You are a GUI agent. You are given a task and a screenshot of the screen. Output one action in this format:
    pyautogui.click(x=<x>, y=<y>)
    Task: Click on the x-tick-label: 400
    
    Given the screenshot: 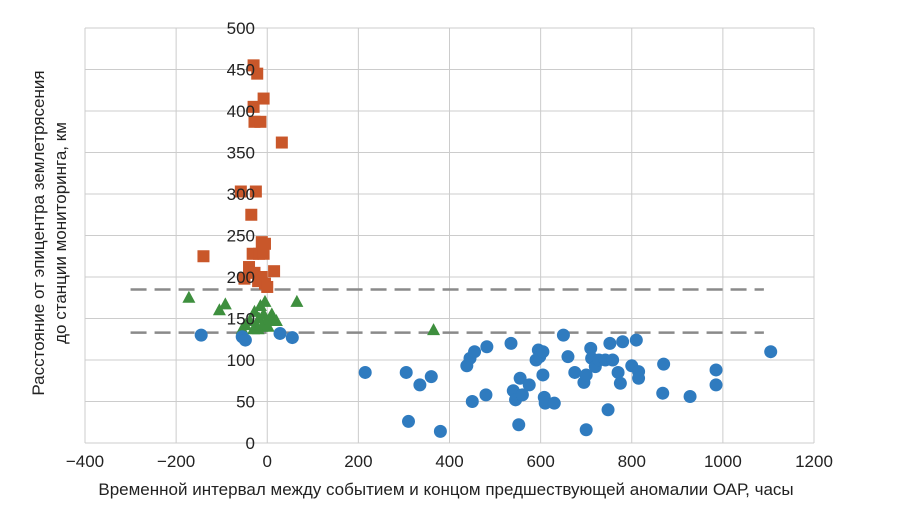 What is the action you would take?
    pyautogui.click(x=449, y=461)
    